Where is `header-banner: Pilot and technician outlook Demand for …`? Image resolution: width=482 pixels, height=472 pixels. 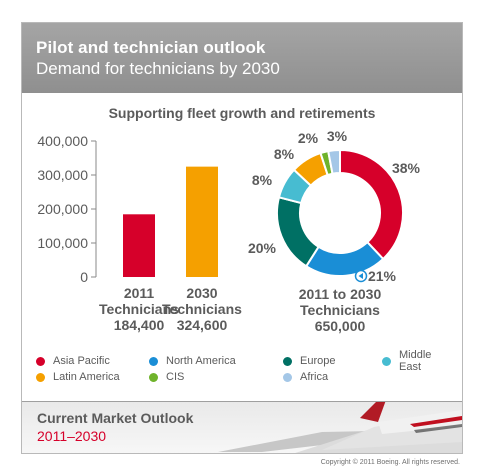 header-banner: Pilot and technician outlook Demand for … is located at coordinates (242, 58).